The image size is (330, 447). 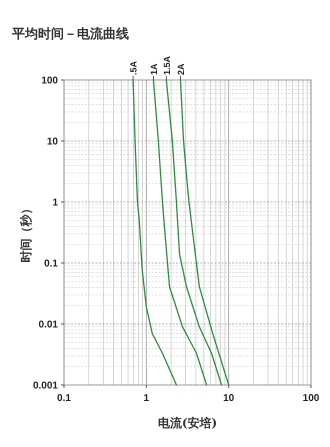 I want to click on x-tick-label: 10, so click(x=229, y=398).